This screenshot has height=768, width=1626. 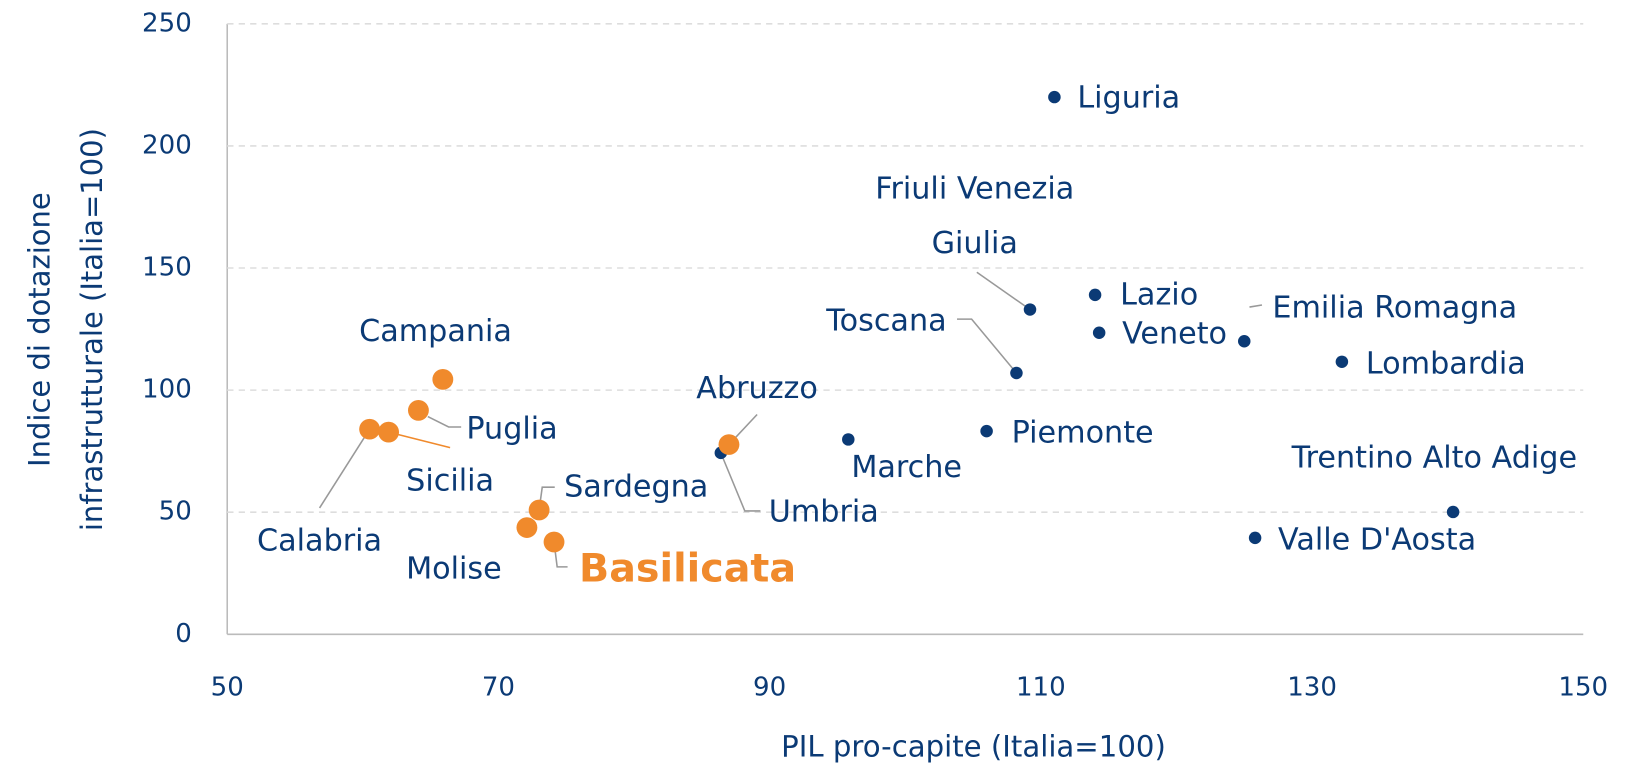 What do you see at coordinates (175, 512) in the screenshot?
I see `y-tick-label: 50` at bounding box center [175, 512].